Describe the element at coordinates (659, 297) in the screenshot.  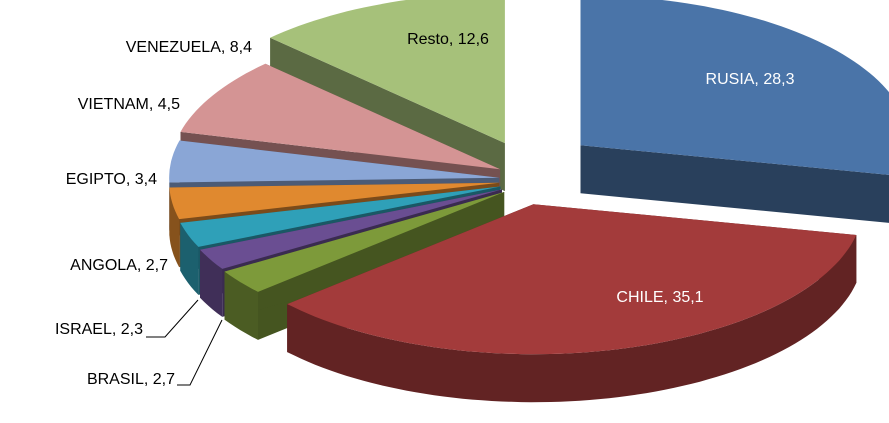
I see `data-label: CHILE, 35,1` at that location.